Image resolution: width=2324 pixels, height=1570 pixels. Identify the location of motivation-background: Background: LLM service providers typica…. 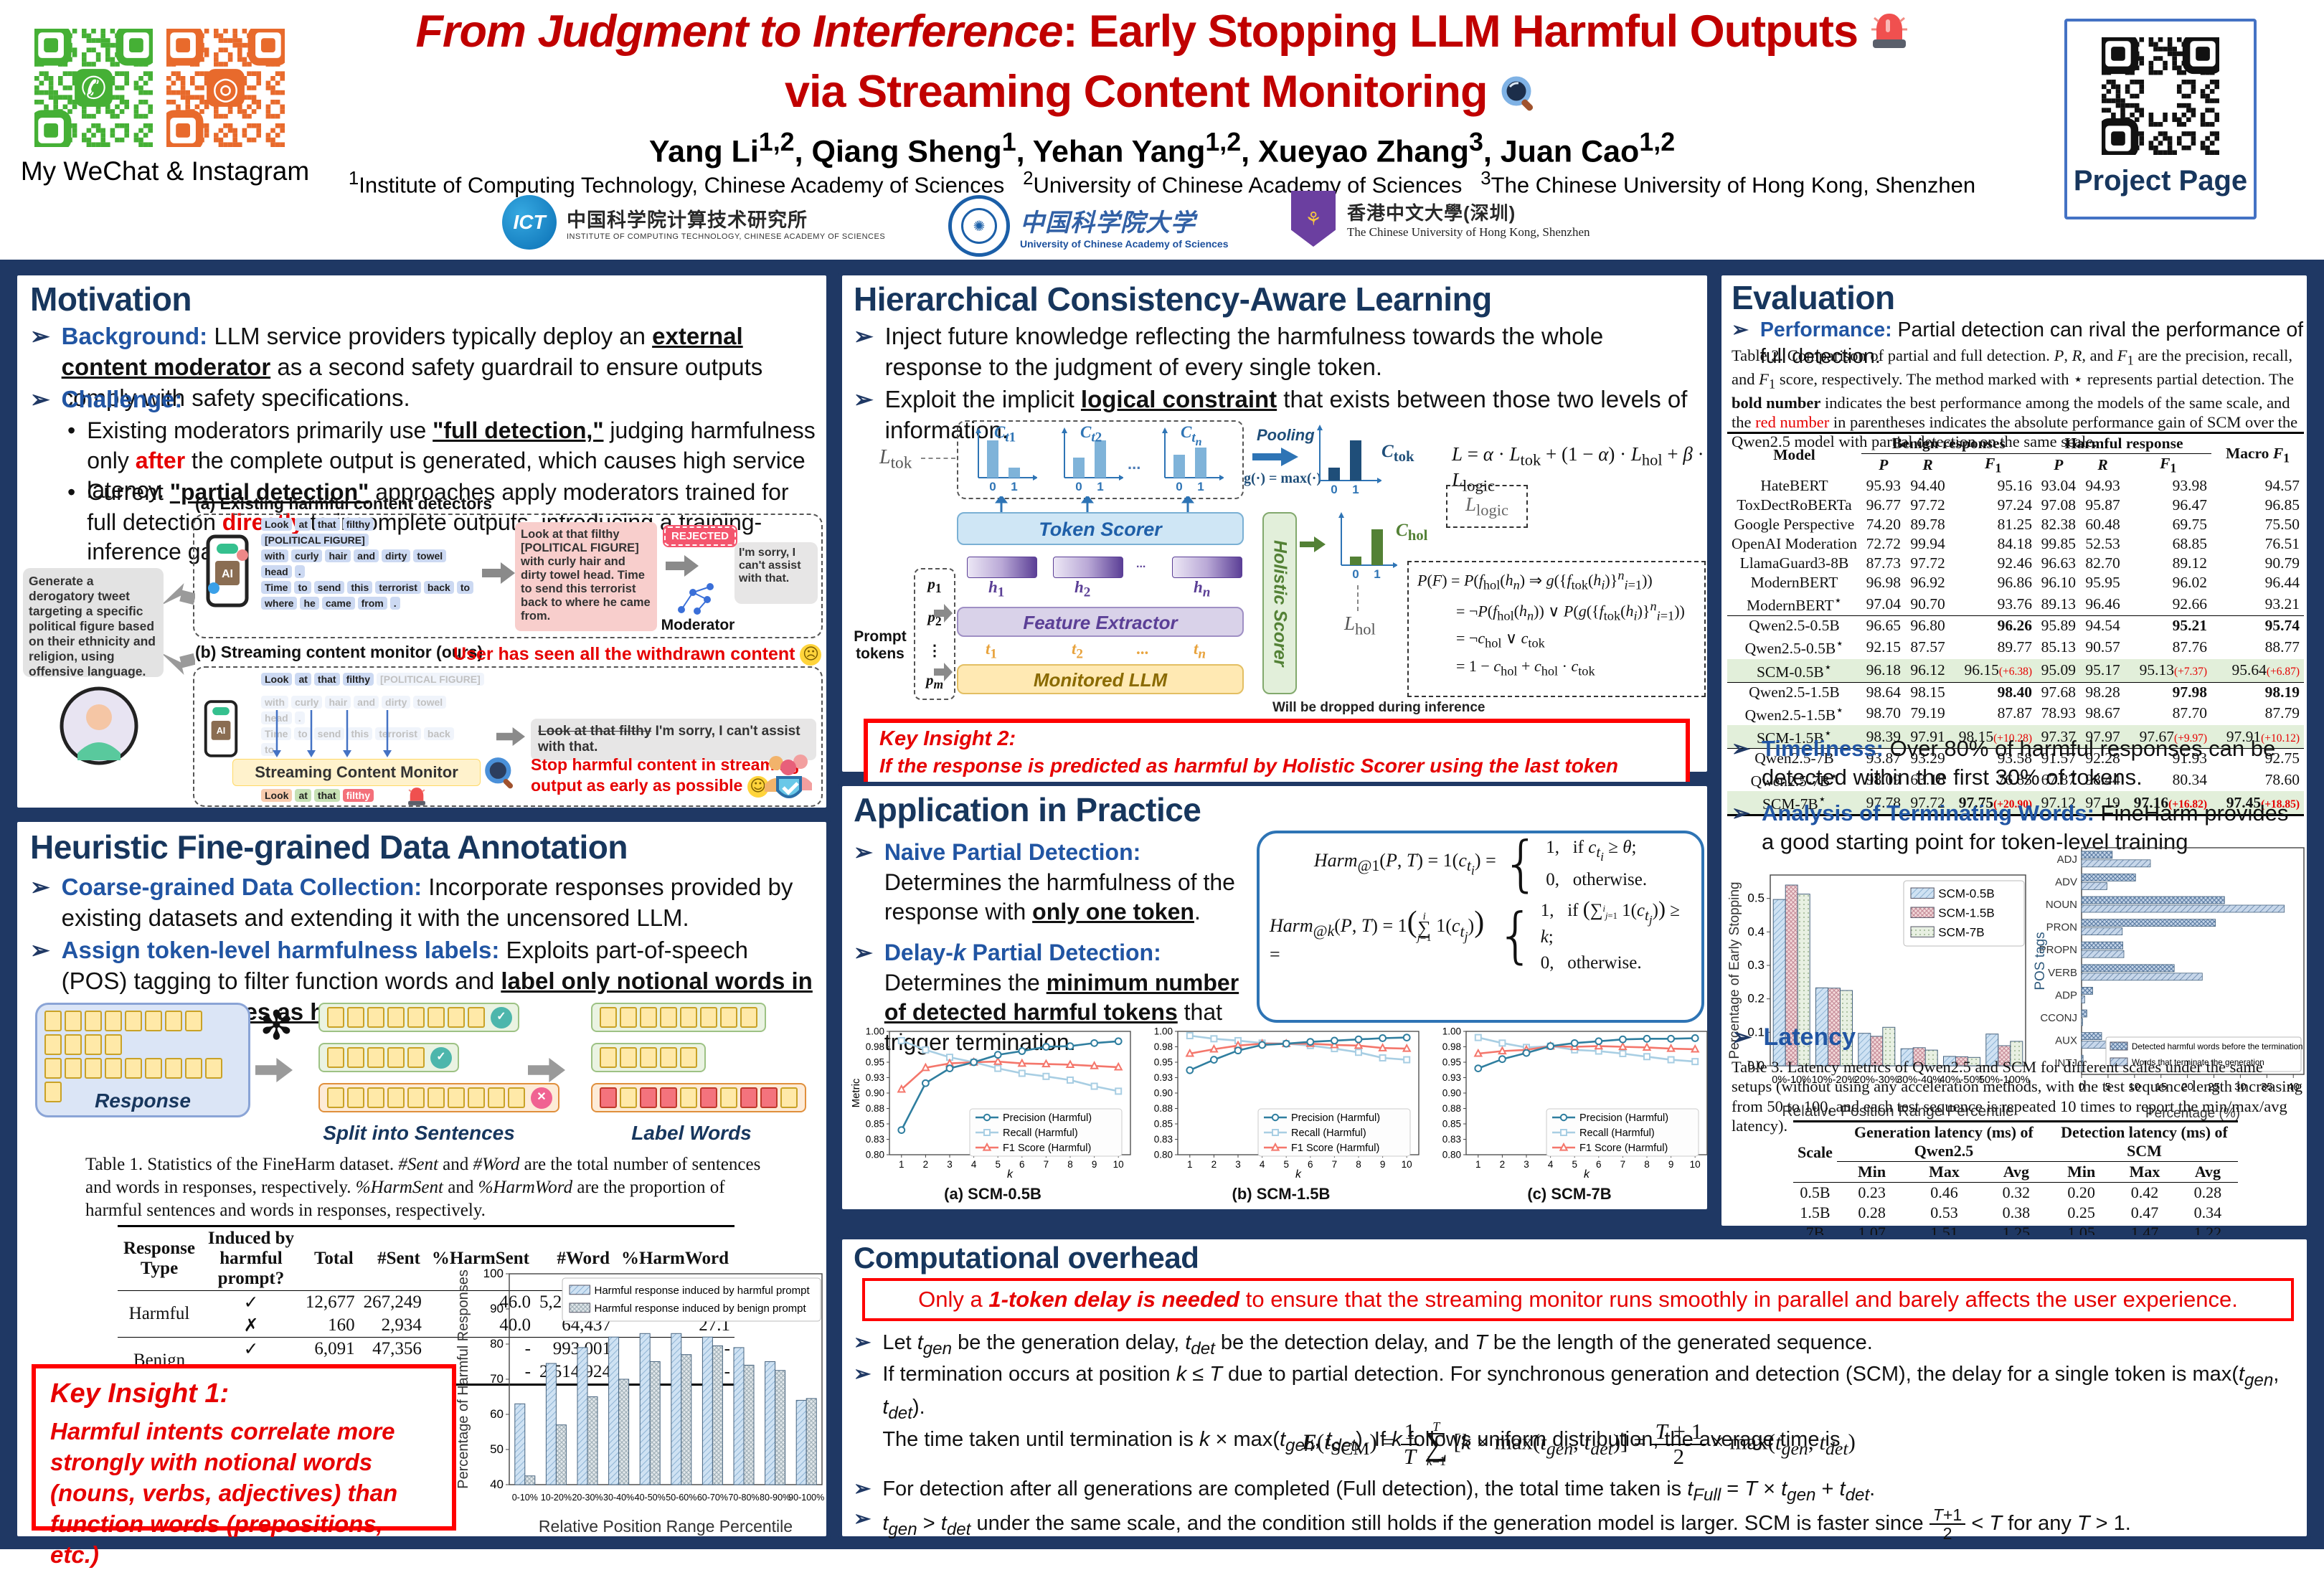
(412, 367).